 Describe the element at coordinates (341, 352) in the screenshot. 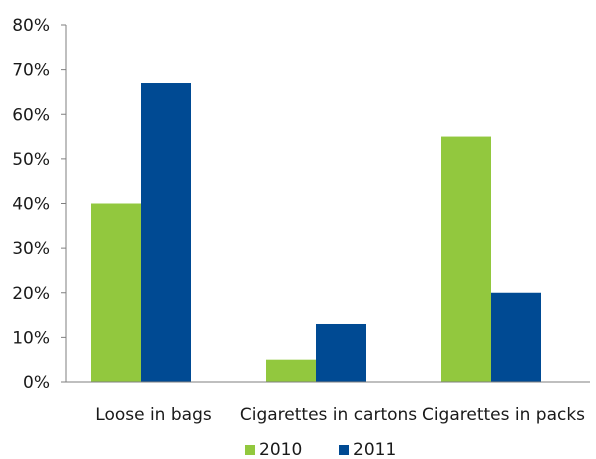

I see `bar-2011-cigarettes-in-cartons` at that location.